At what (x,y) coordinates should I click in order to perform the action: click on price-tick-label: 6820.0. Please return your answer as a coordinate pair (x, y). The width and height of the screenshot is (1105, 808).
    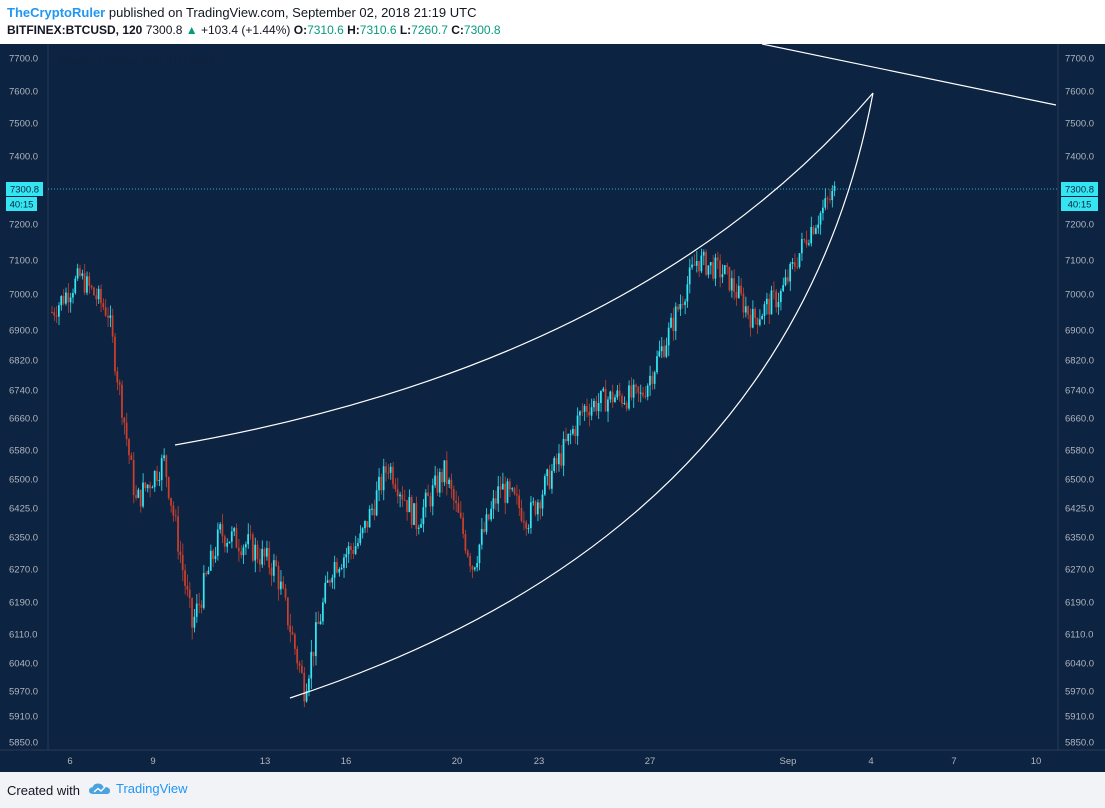
    Looking at the image, I should click on (23, 361).